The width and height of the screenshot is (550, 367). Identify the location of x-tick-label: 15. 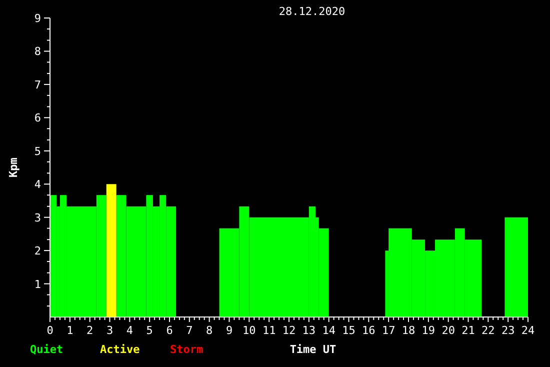
(349, 330).